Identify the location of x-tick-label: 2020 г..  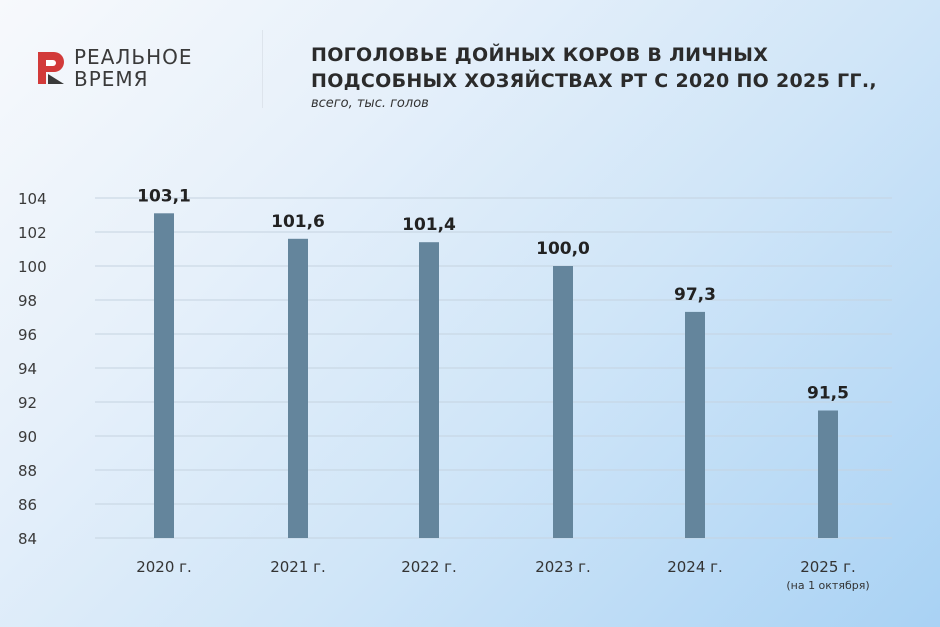
(164, 567).